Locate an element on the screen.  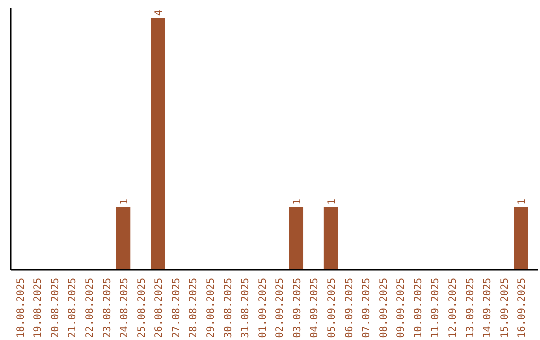
x-tick-label: 19.08.2025 is located at coordinates (38, 308).